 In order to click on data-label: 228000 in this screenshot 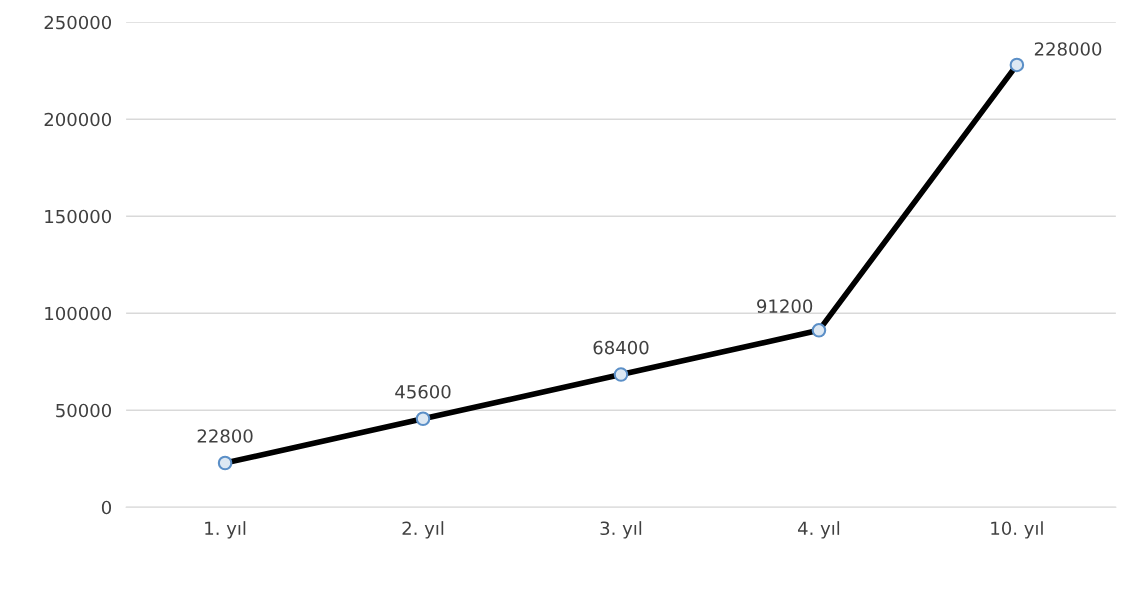, I will do `click(1068, 49)`.